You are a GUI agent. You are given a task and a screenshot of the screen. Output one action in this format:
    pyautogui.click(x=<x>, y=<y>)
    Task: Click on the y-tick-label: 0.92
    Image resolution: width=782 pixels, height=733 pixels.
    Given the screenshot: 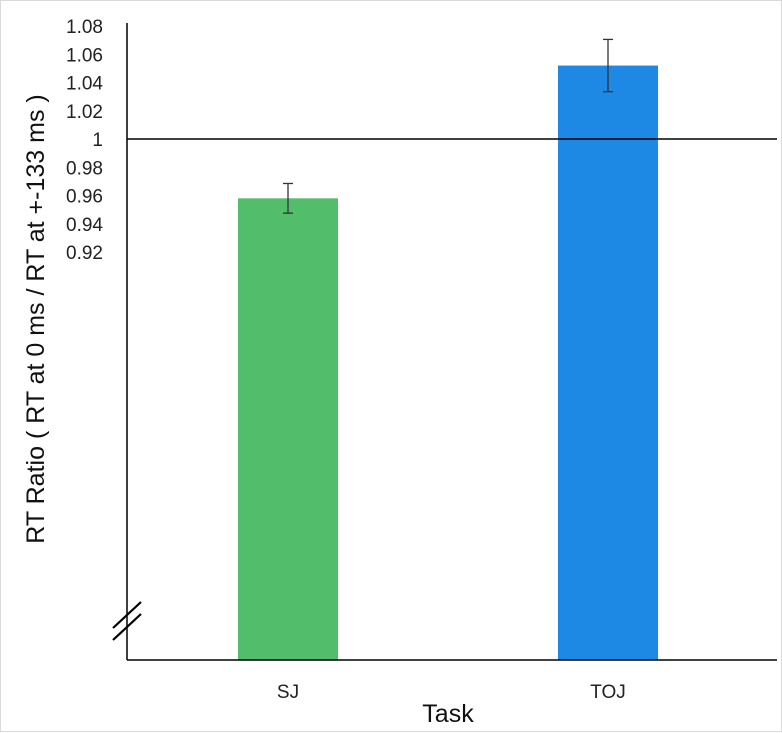 What is the action you would take?
    pyautogui.click(x=84, y=253)
    